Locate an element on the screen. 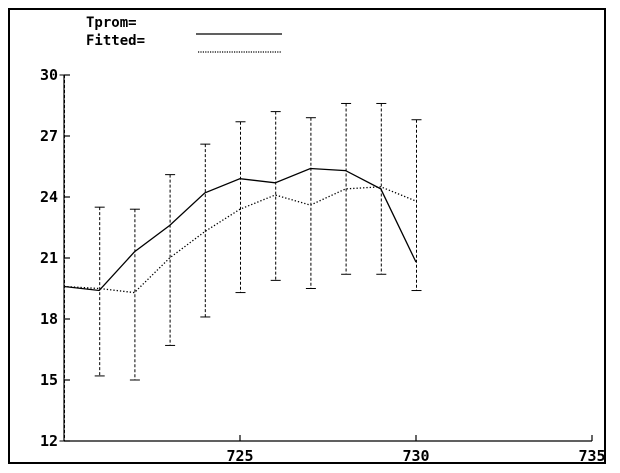  legend-label-fitted: Fitted= is located at coordinates (115, 41).